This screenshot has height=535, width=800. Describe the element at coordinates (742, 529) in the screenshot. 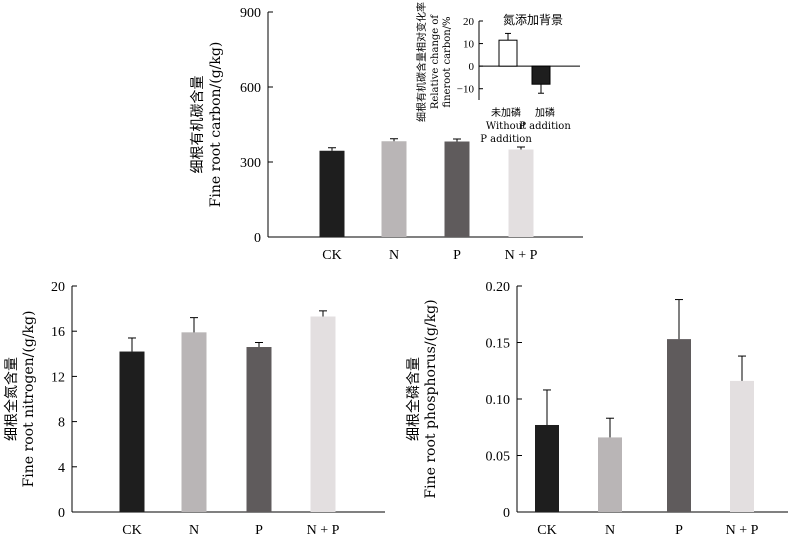

I see `phosphorus-category-label: N + P` at that location.